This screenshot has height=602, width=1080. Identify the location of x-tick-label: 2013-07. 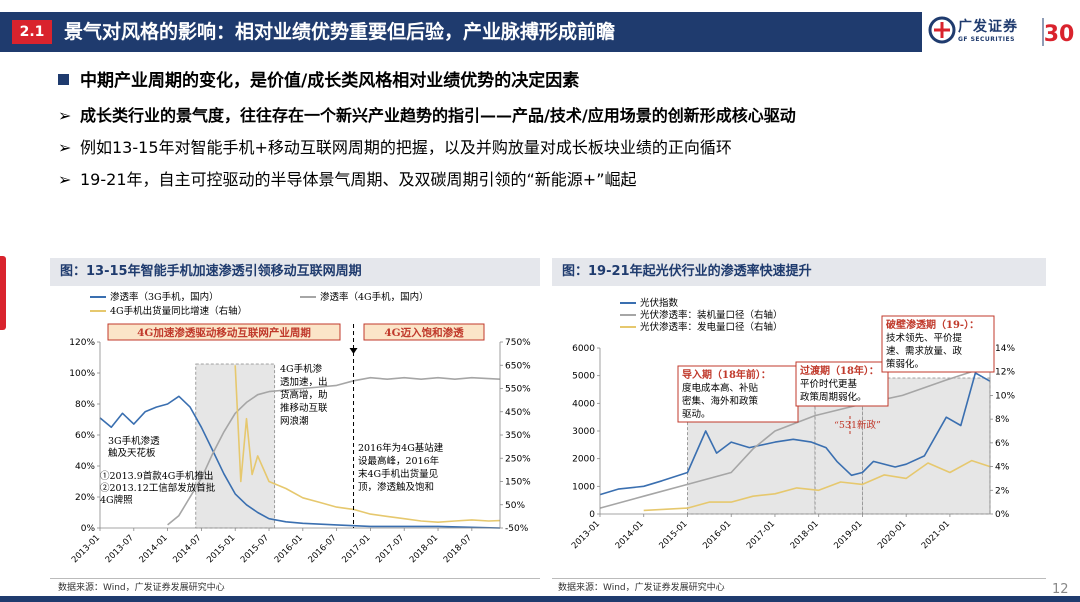
(120, 549).